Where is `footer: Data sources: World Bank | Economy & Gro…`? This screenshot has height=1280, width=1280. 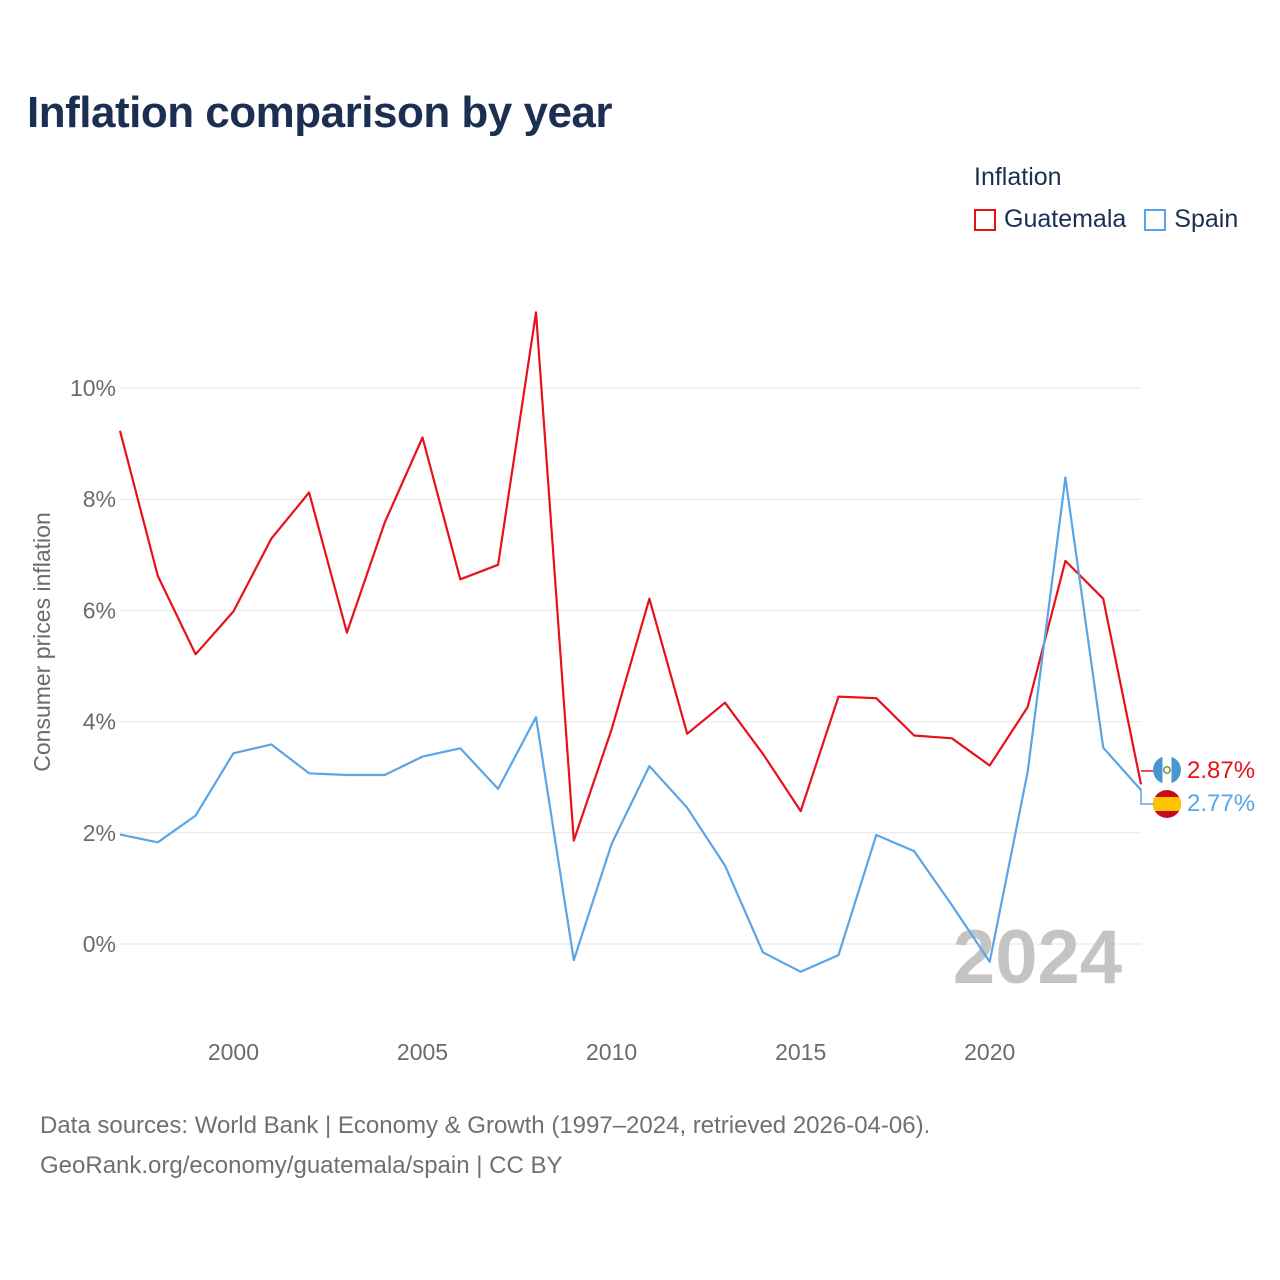
footer: Data sources: World Bank | Economy & Gro… is located at coordinates (485, 1146).